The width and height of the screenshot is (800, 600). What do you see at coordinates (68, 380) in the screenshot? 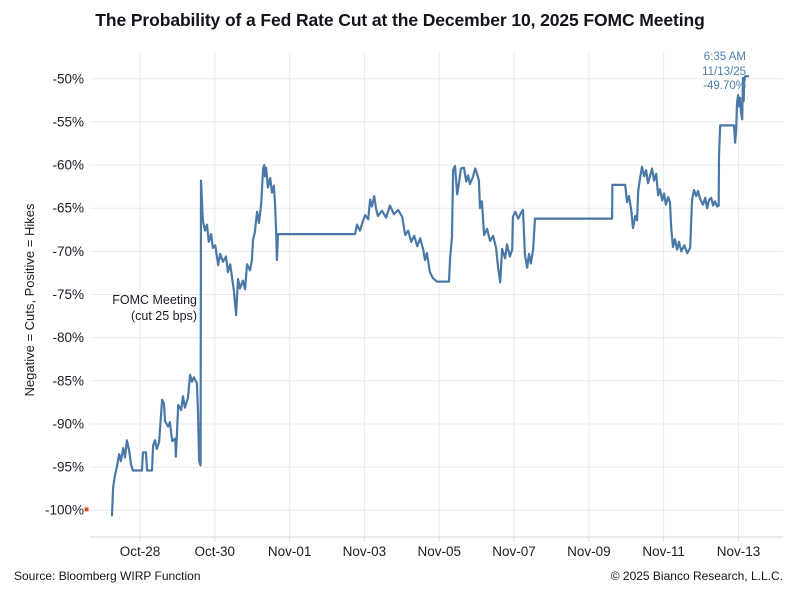
I see `y-tick-label: -85%` at bounding box center [68, 380].